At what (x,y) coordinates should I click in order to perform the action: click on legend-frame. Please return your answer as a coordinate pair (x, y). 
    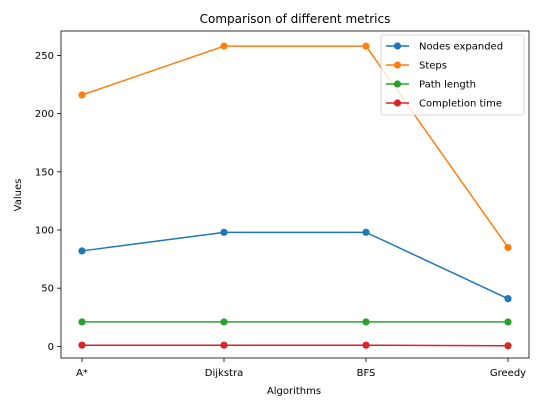
    Looking at the image, I should click on (452, 75).